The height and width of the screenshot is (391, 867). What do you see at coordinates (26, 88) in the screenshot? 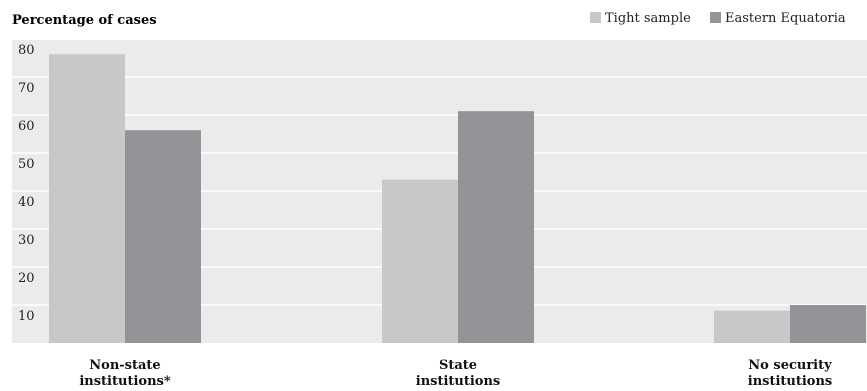
I see `y-tick-label-70: 70` at bounding box center [26, 88].